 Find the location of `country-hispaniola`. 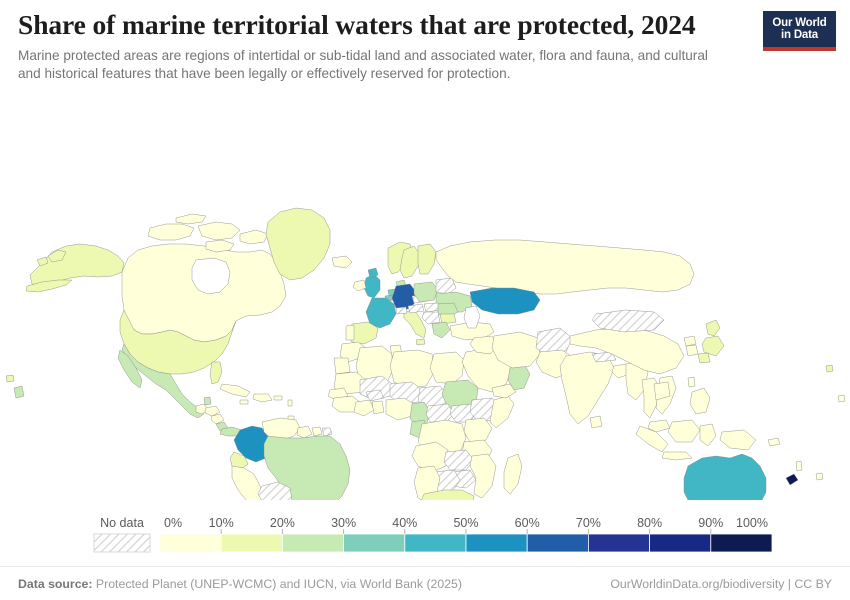

country-hispaniola is located at coordinates (262, 398).